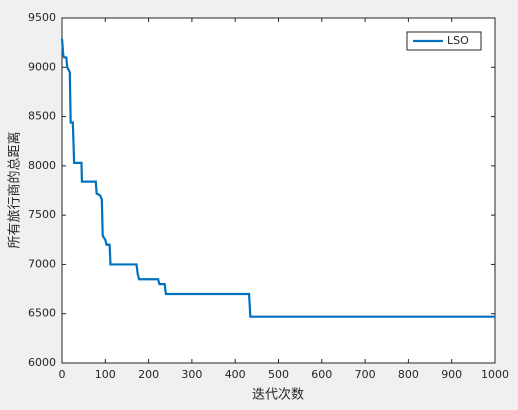  What do you see at coordinates (148, 374) in the screenshot?
I see `x-tick-label: 200` at bounding box center [148, 374].